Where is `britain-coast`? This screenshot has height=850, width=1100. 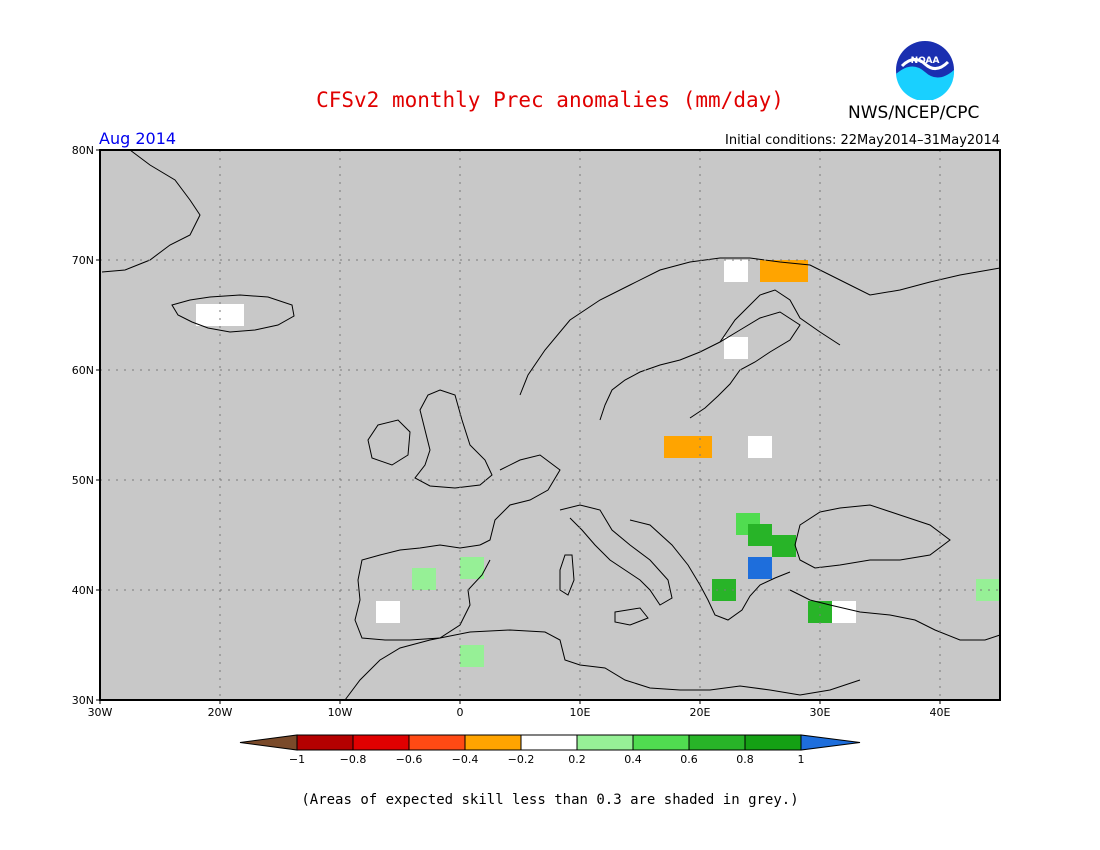
britain-coast is located at coordinates (453, 439).